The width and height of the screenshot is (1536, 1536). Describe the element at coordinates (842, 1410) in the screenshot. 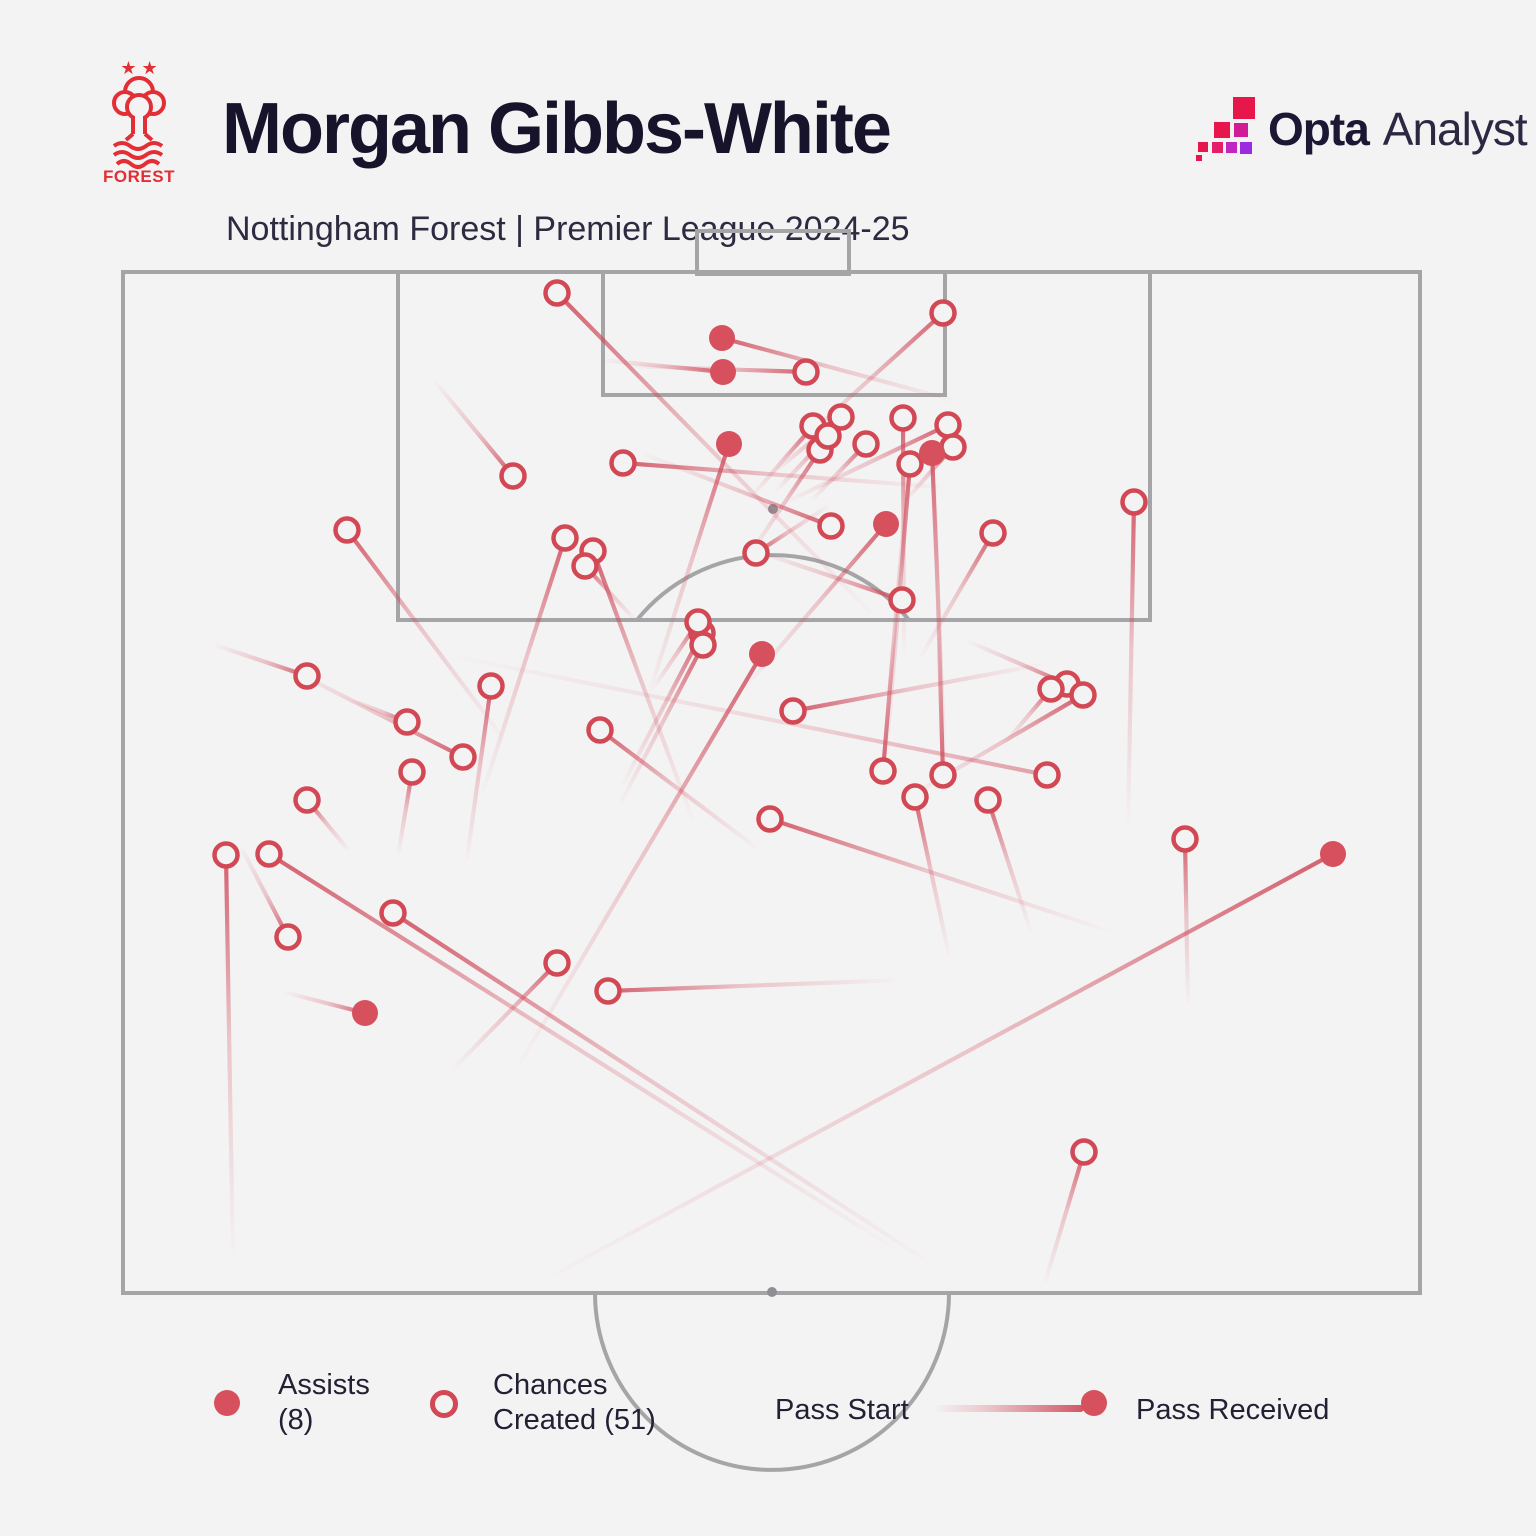

I see `legend-pass-start-label: Pass Start` at that location.